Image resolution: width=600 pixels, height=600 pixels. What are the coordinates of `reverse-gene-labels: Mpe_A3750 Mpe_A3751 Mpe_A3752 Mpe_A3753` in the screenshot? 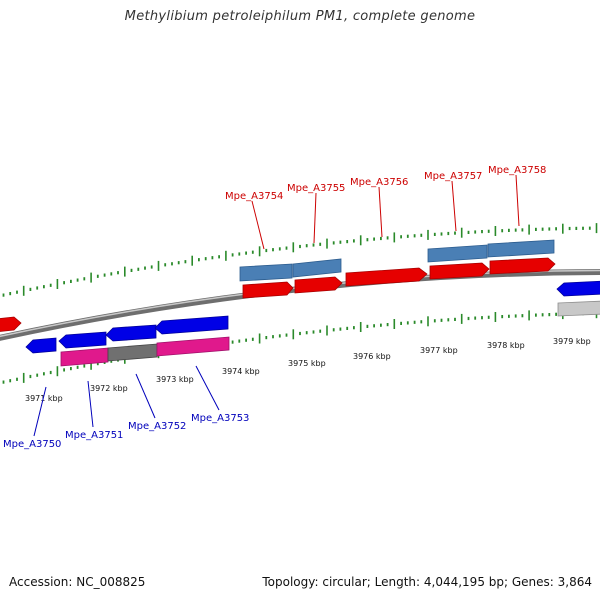 It's located at (126, 407).